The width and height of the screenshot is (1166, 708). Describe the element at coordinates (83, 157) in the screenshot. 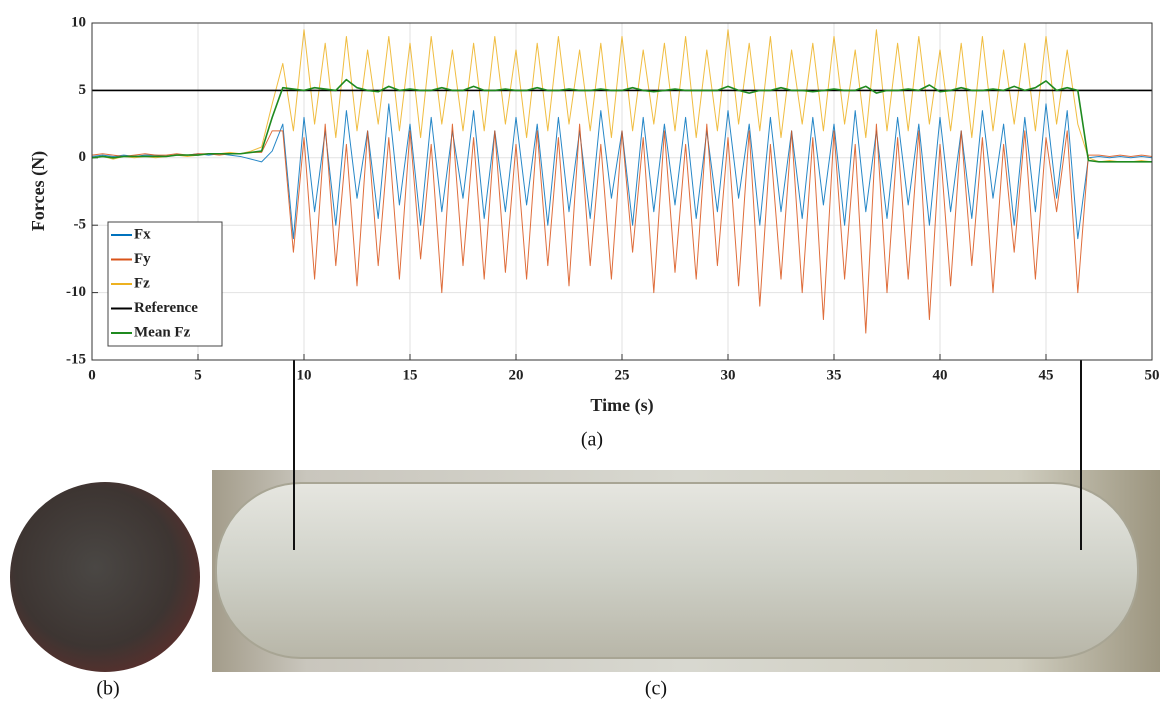

I see `y-tick-label: 0` at that location.